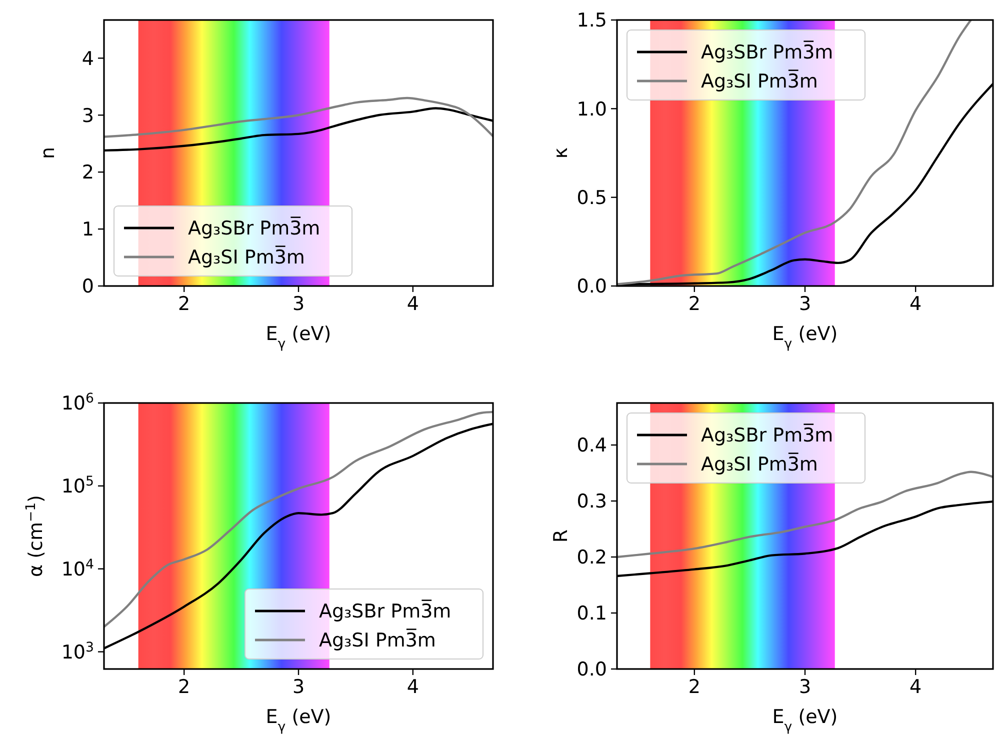  I want to click on y-tick-label: 0.3, so click(591, 501).